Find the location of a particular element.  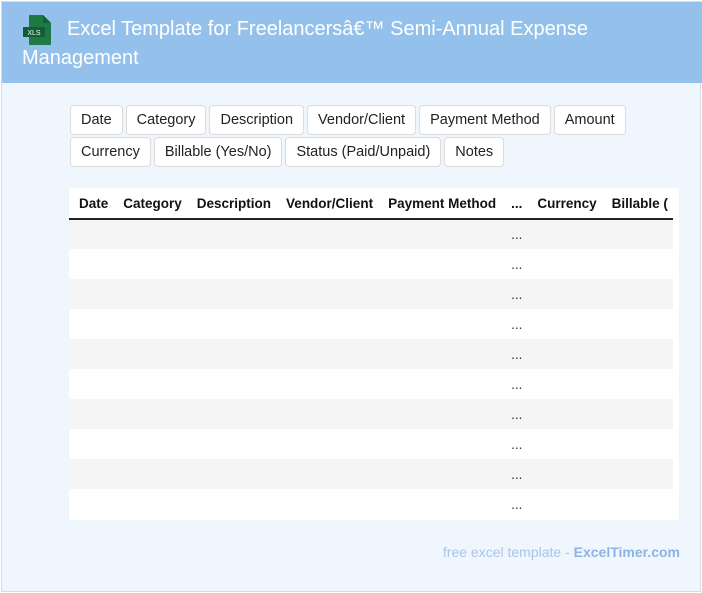

column-chip: Currency is located at coordinates (110, 152).